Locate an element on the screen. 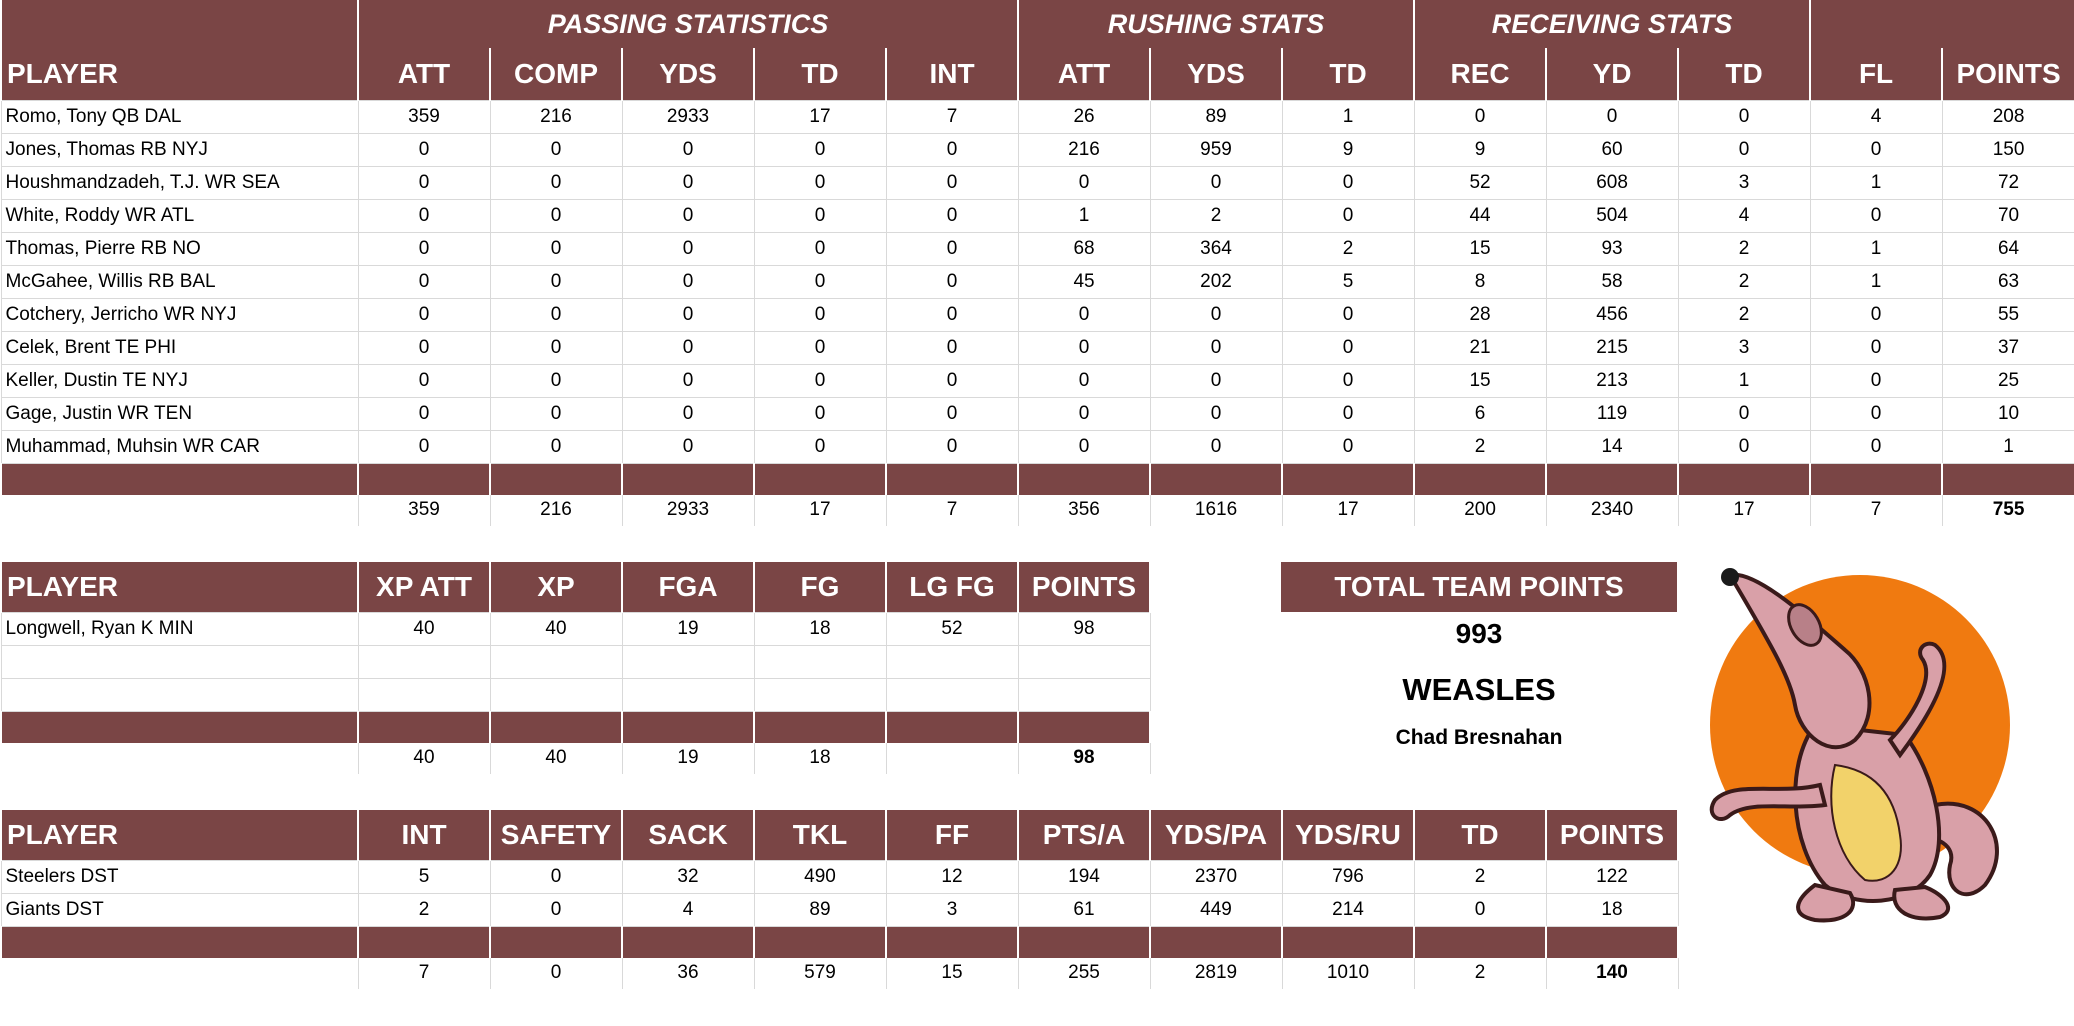  stat-cell: 28 is located at coordinates (1480, 314).